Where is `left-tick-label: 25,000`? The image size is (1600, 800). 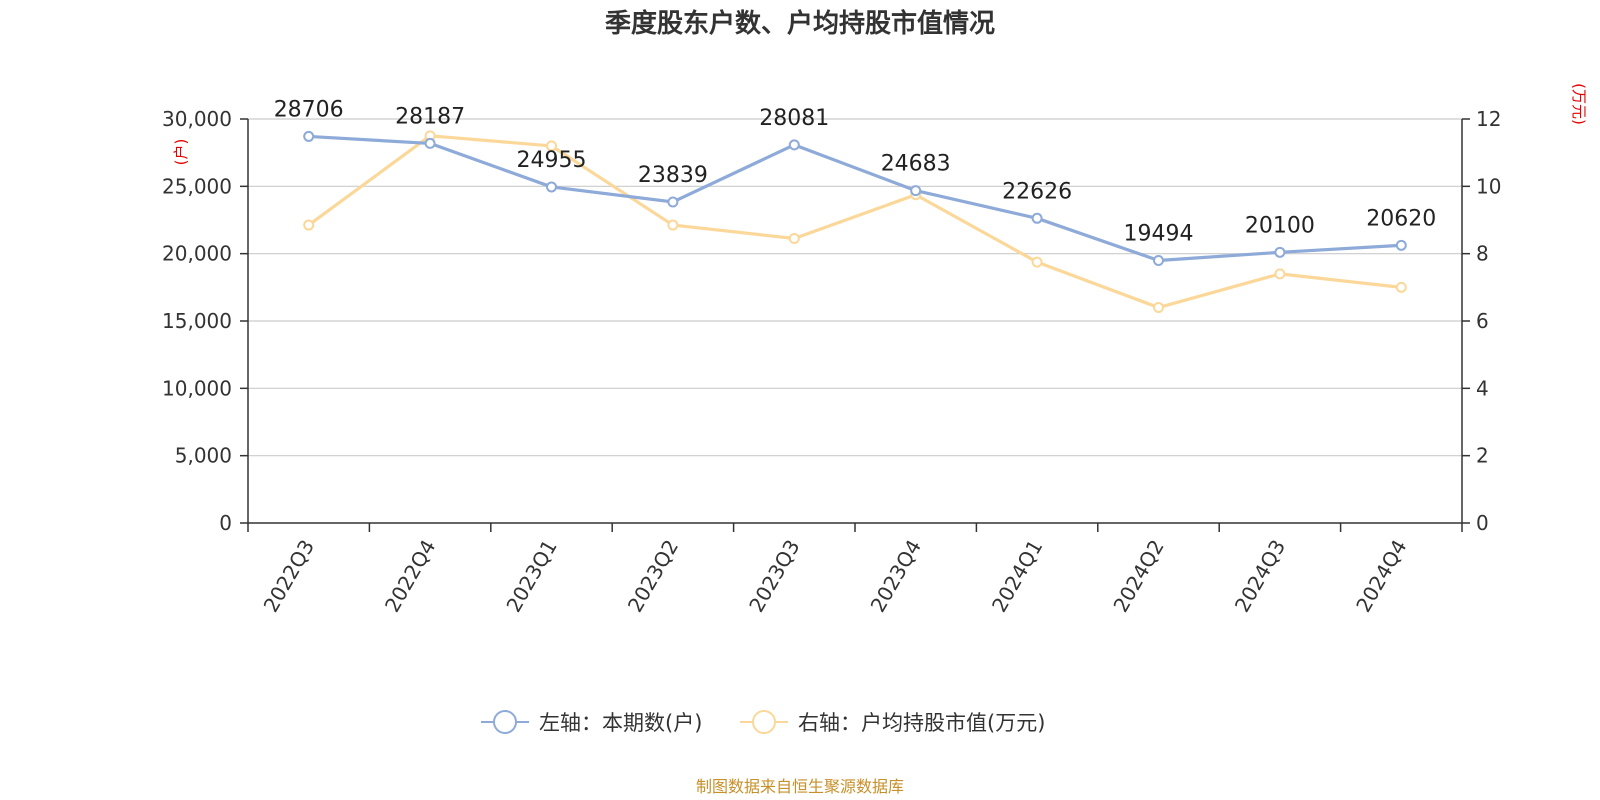 left-tick-label: 25,000 is located at coordinates (197, 186).